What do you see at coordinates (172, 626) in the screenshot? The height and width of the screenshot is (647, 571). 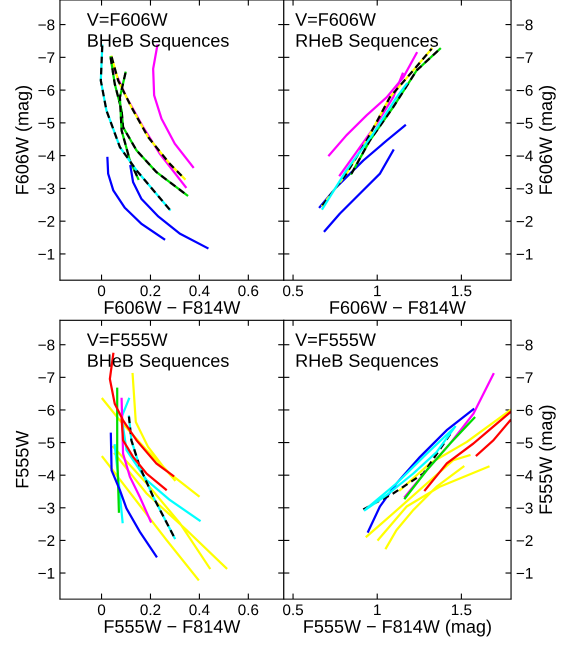 I see `x-axis-title: F555W − F814W` at bounding box center [172, 626].